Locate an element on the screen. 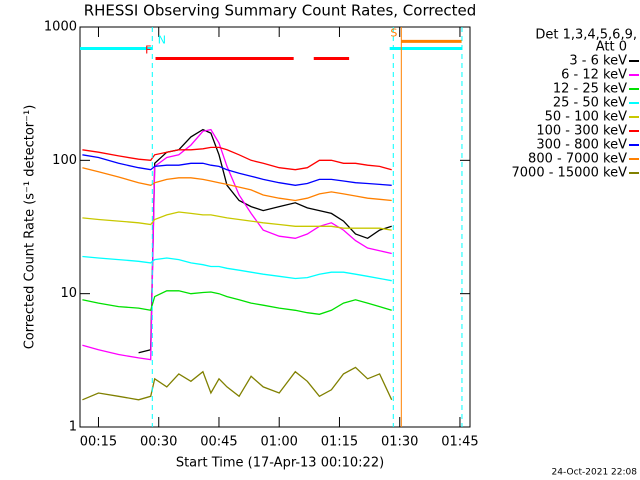 This screenshot has width=640, height=480. x-axis-label: Start Time (17-Apr-13 00:10:22) is located at coordinates (280, 463).